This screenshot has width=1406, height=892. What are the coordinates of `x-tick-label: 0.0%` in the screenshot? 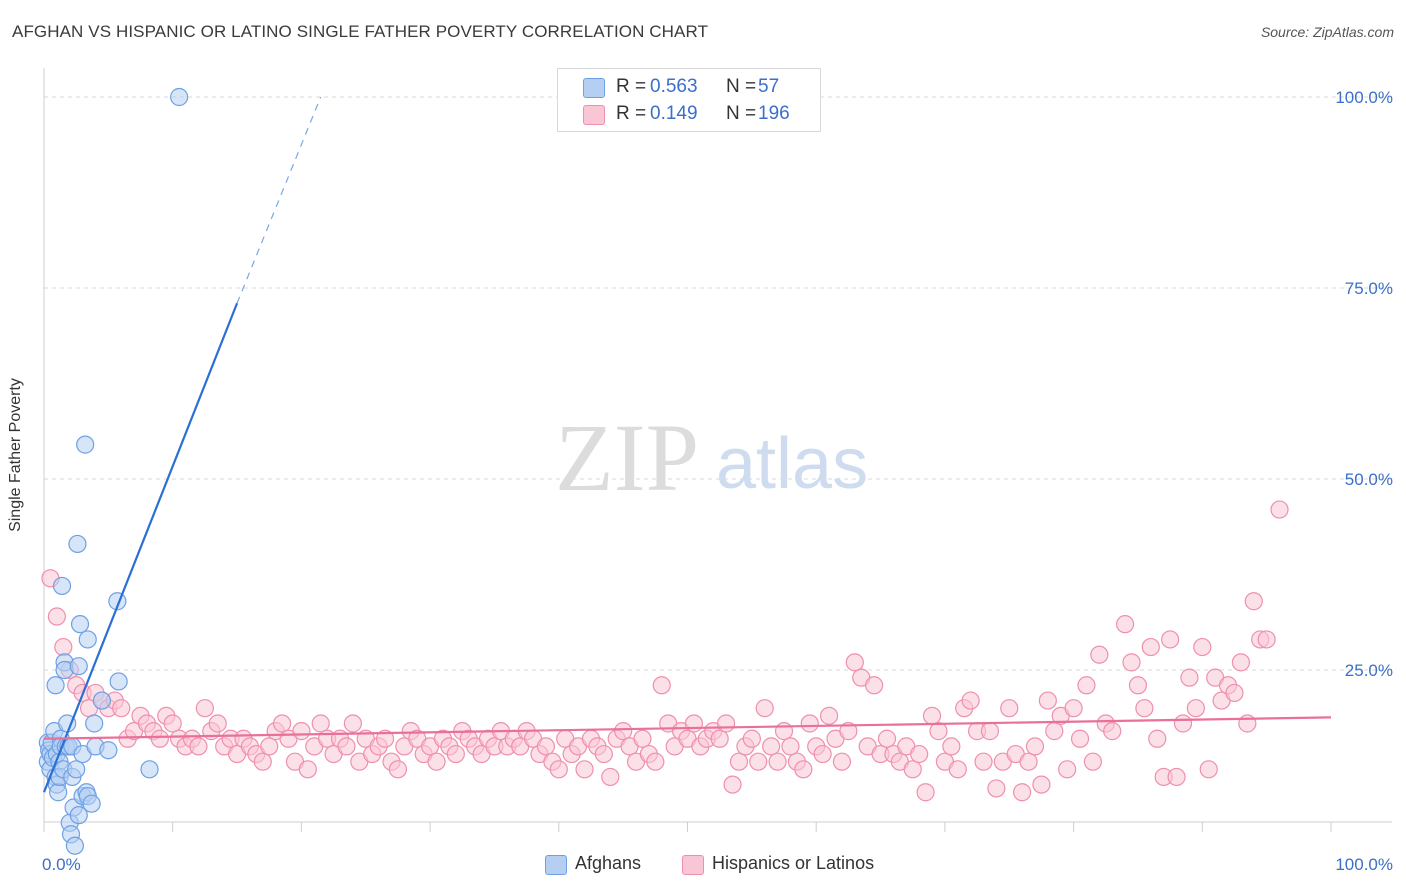 It's located at (61, 864).